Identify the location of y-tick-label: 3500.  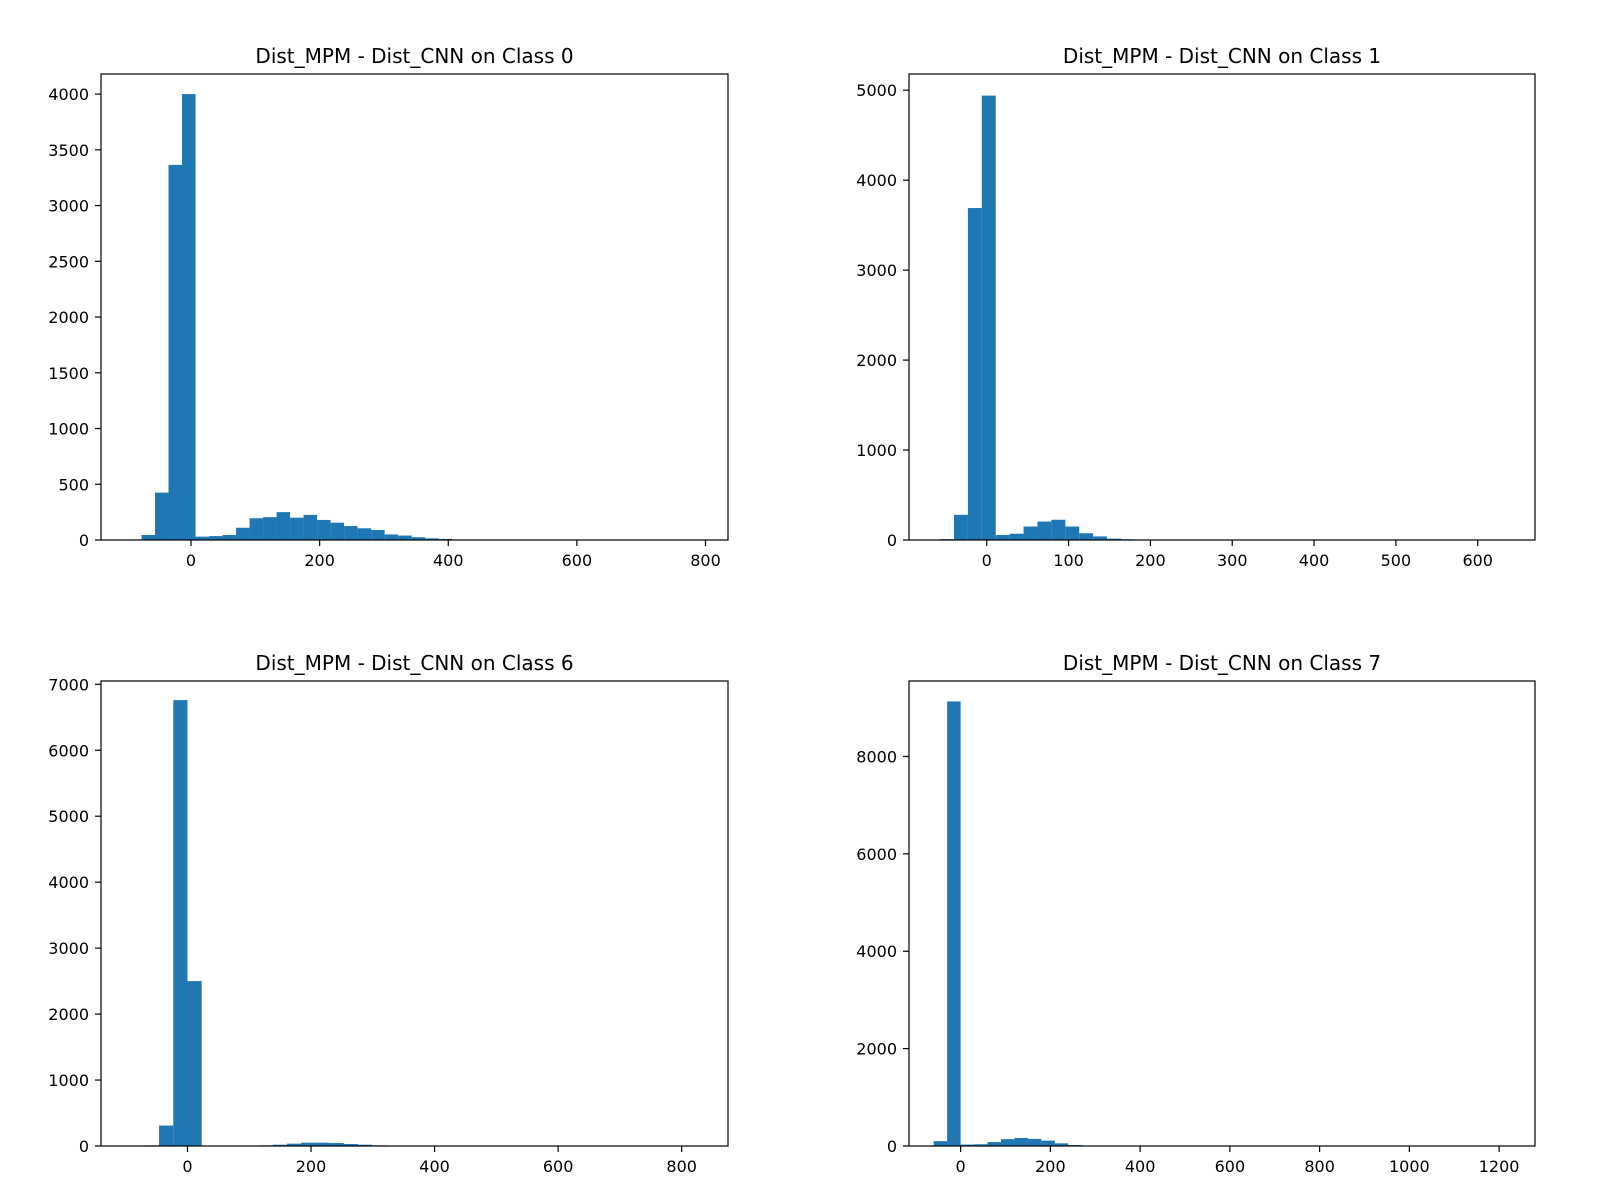
(68, 150).